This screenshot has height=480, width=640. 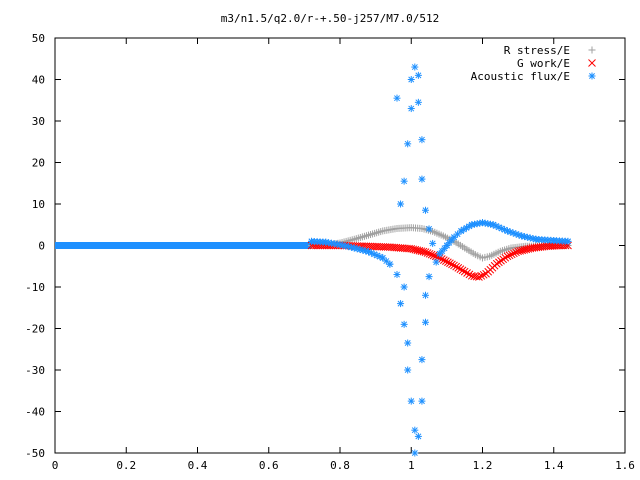 I want to click on x-tick-label: 0.6, so click(x=269, y=465).